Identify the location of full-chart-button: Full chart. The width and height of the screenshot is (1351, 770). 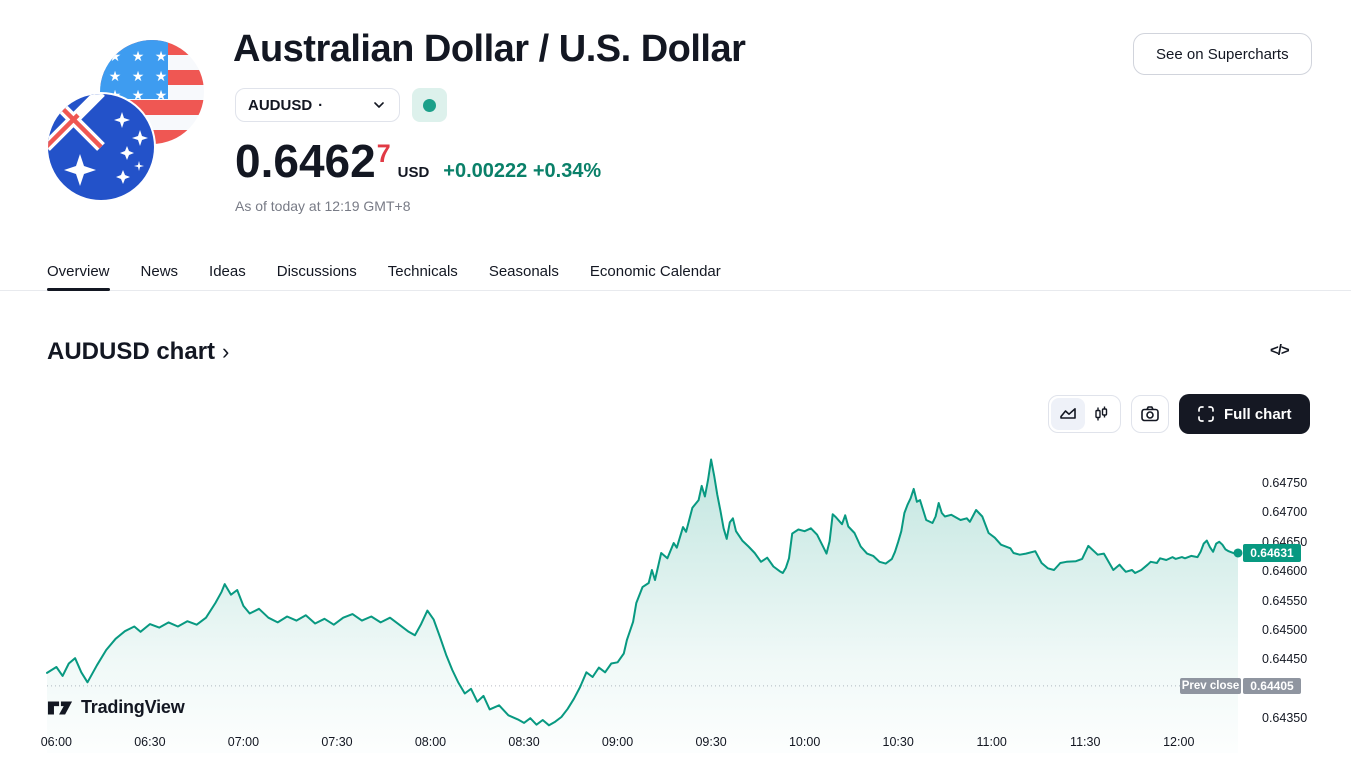
(1244, 414).